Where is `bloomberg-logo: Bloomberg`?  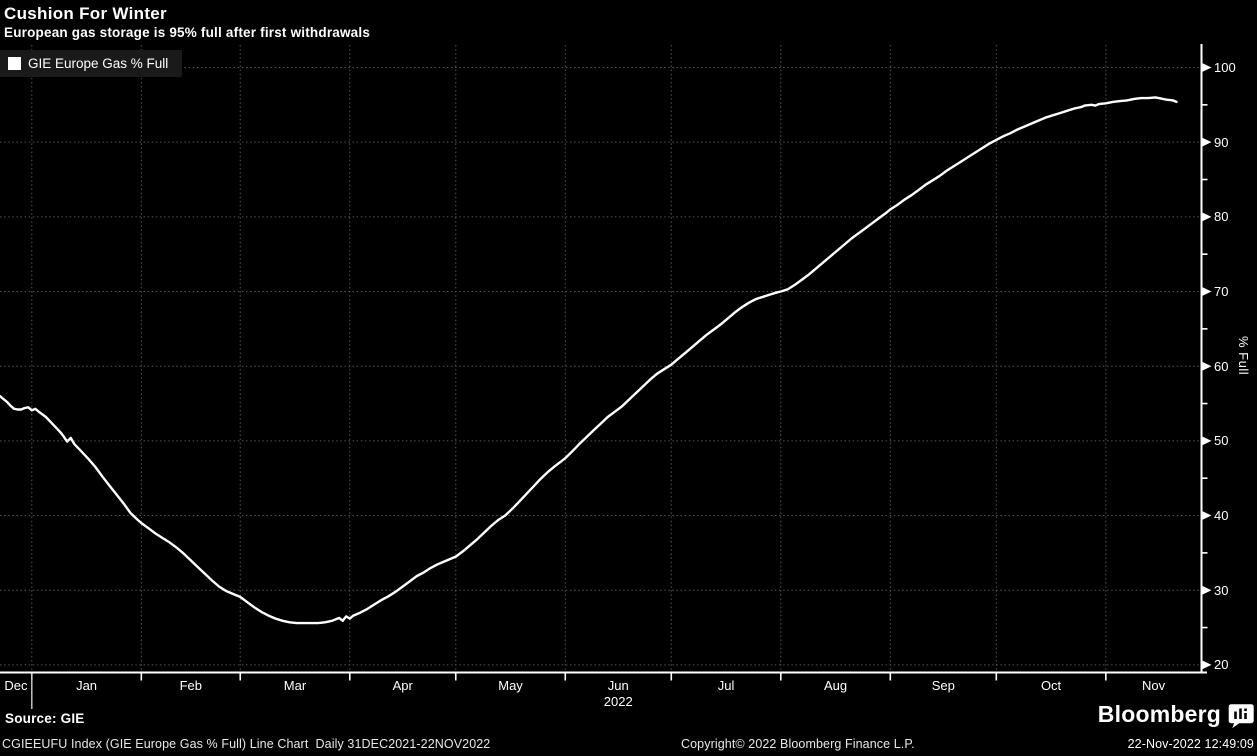
bloomberg-logo: Bloomberg is located at coordinates (1176, 714).